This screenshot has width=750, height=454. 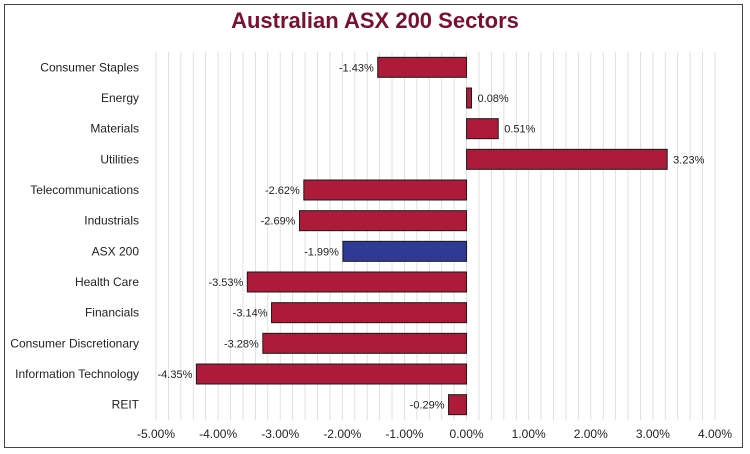 What do you see at coordinates (404, 434) in the screenshot?
I see `x-tick-label: -1.00%` at bounding box center [404, 434].